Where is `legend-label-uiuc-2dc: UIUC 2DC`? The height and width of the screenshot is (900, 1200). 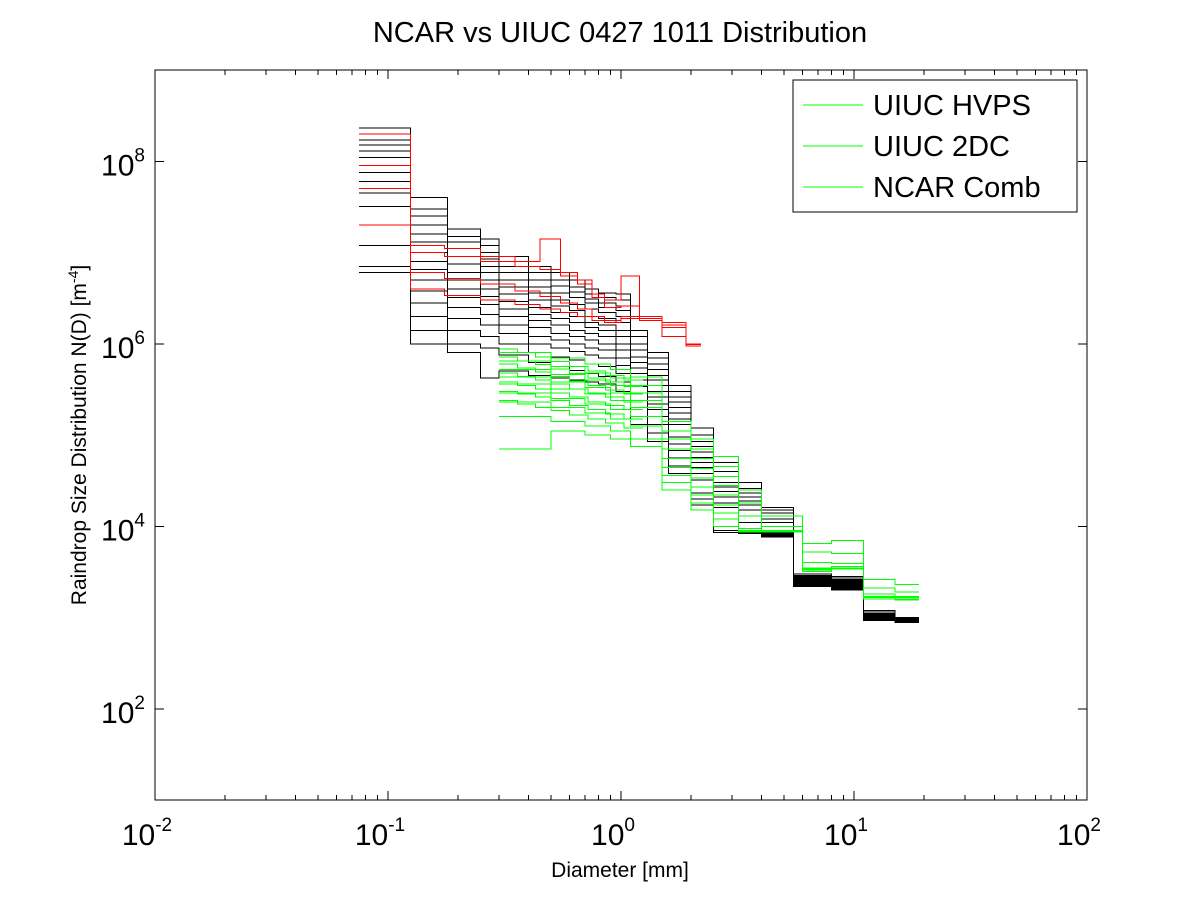 legend-label-uiuc-2dc: UIUC 2DC is located at coordinates (941, 147).